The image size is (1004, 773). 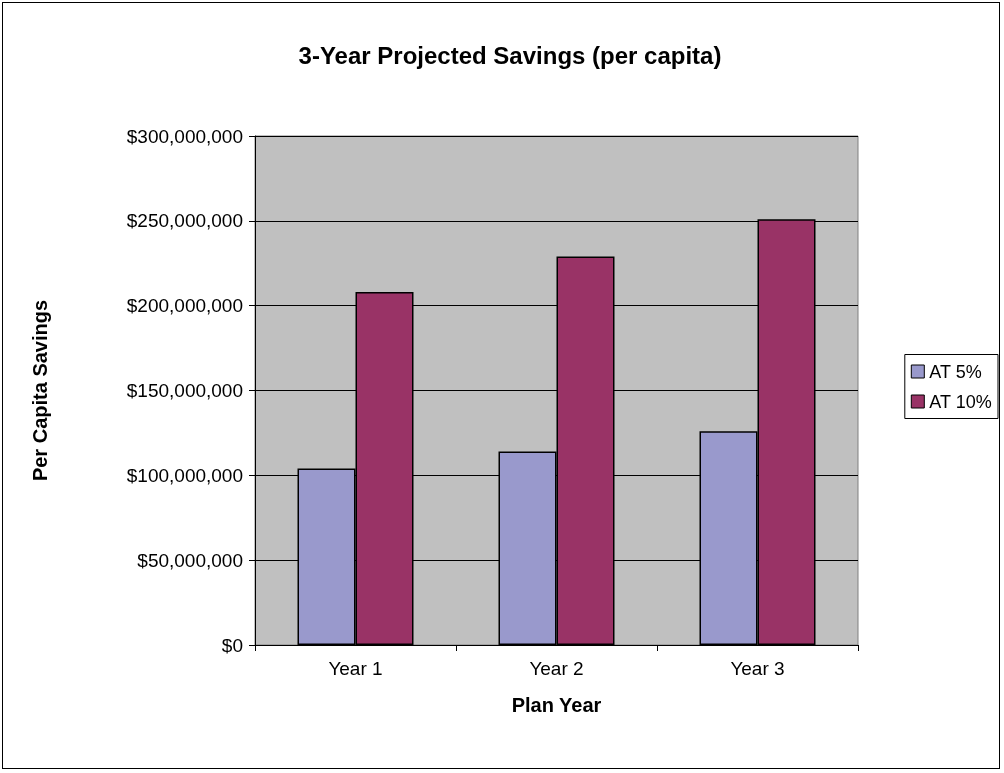 I want to click on x-axis-title: Plan Year, so click(x=556, y=705).